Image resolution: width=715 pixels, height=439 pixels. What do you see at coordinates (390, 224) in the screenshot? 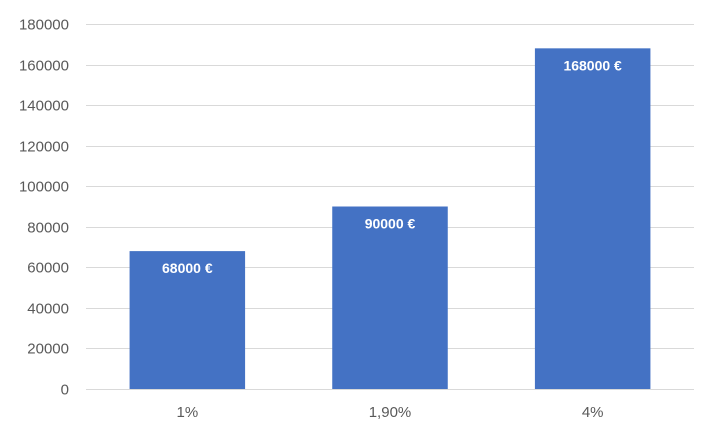
I see `bar-data-label: 90000 €` at bounding box center [390, 224].